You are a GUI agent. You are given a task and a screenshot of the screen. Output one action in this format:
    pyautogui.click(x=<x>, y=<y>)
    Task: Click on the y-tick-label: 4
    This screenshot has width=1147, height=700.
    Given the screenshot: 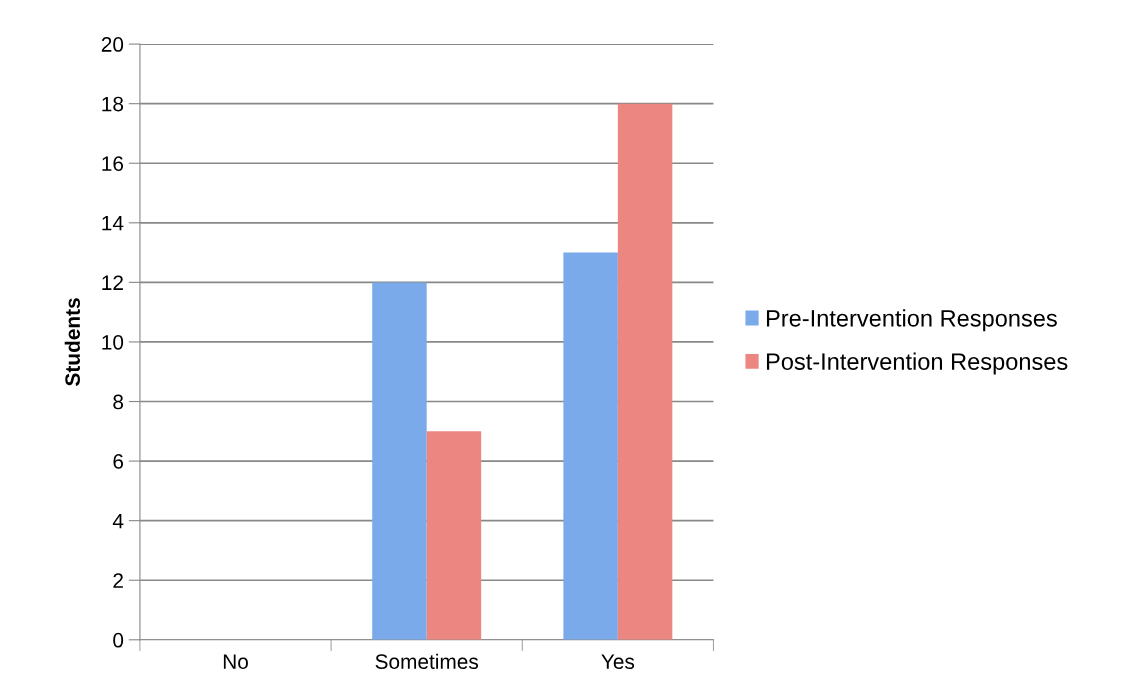 What is the action you would take?
    pyautogui.click(x=118, y=521)
    